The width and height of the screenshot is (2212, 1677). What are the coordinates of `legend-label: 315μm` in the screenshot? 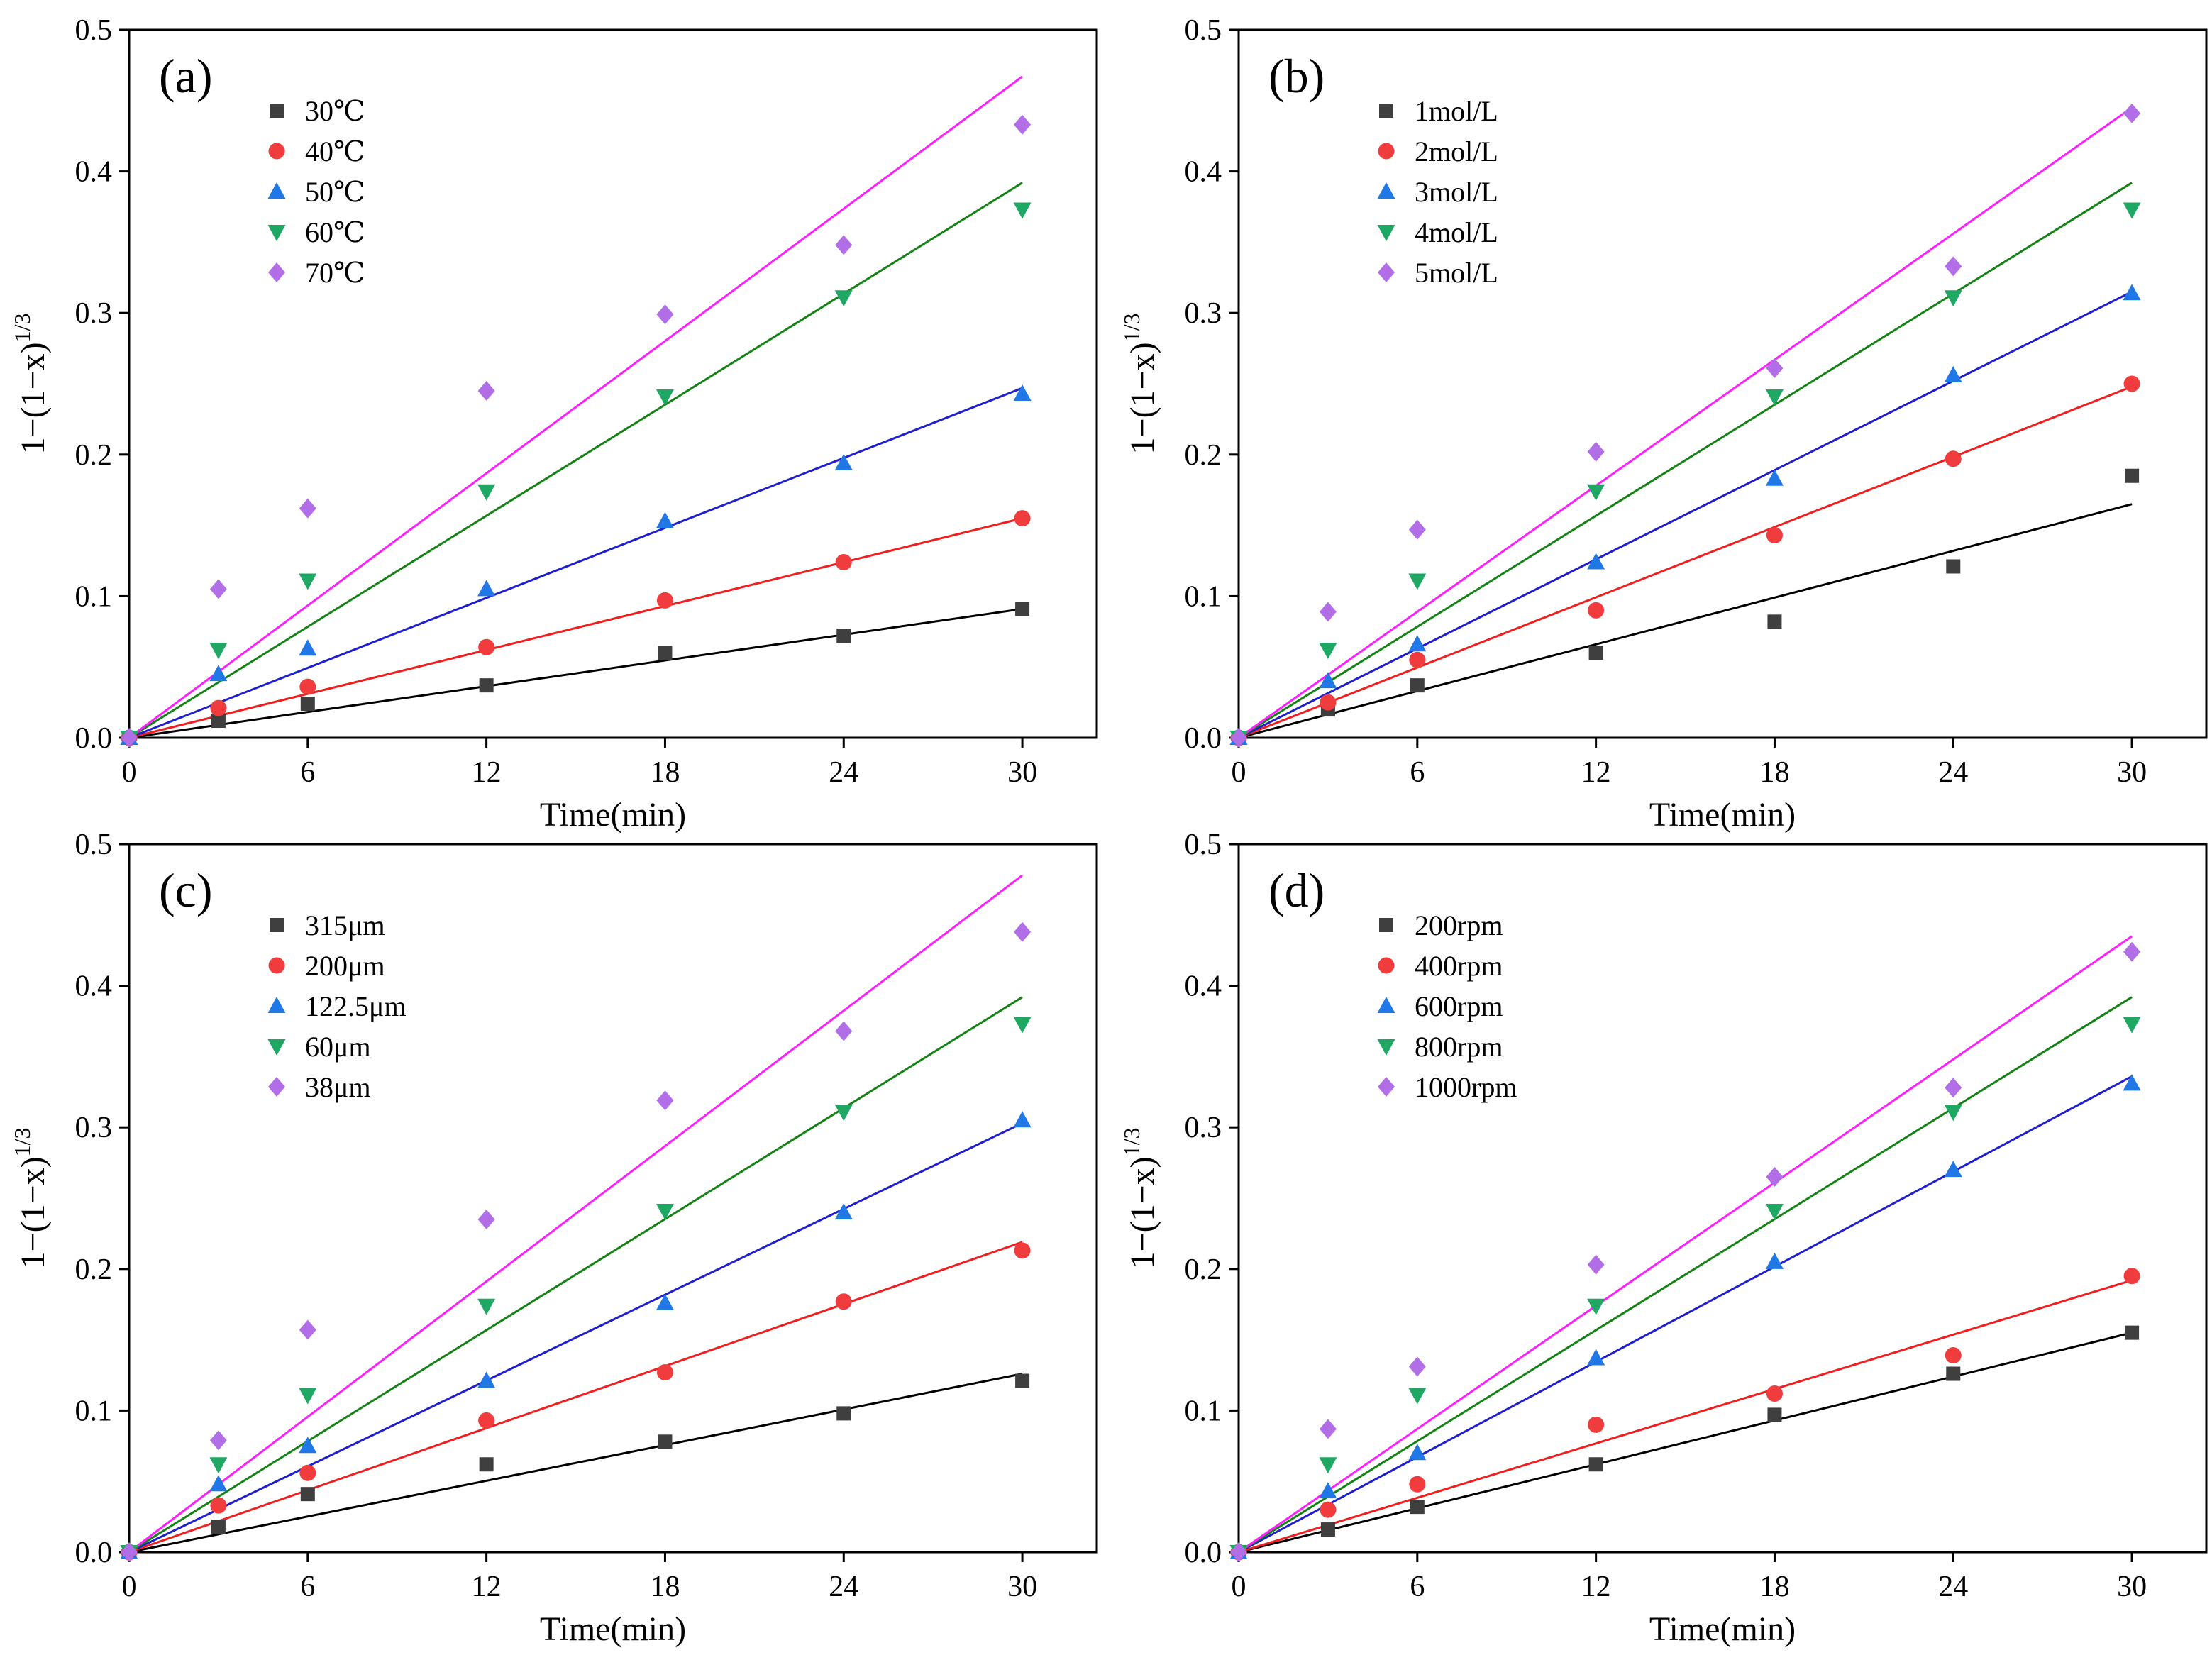 It's located at (345, 925).